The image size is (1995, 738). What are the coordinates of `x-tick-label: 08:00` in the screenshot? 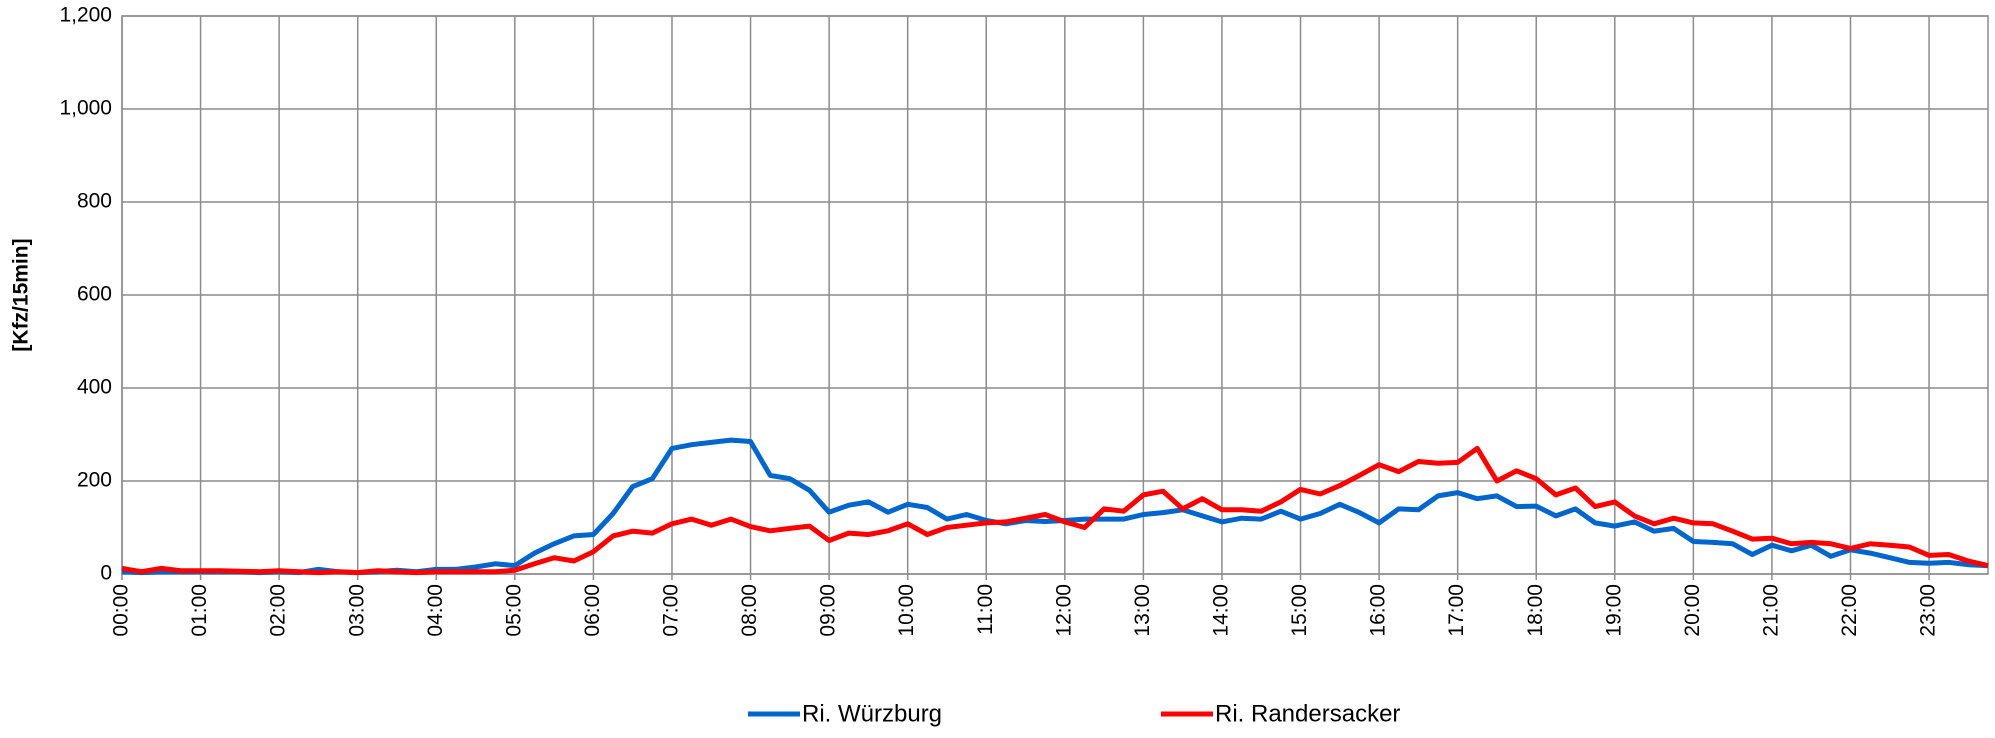 It's located at (749, 610).